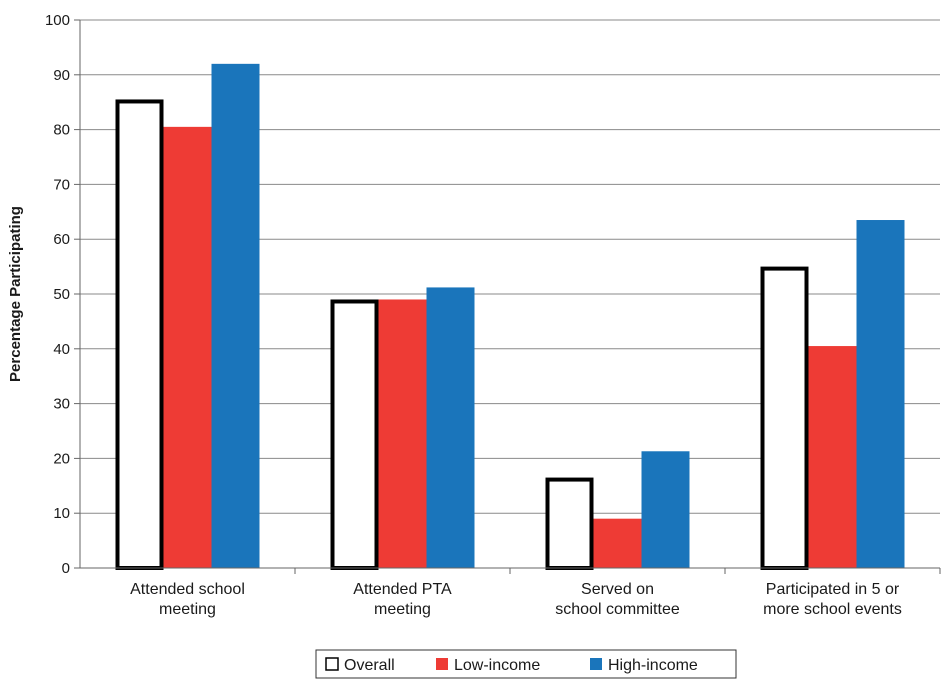 This screenshot has width=948, height=685. What do you see at coordinates (617, 609) in the screenshot?
I see `x-tick-label: school committee` at bounding box center [617, 609].